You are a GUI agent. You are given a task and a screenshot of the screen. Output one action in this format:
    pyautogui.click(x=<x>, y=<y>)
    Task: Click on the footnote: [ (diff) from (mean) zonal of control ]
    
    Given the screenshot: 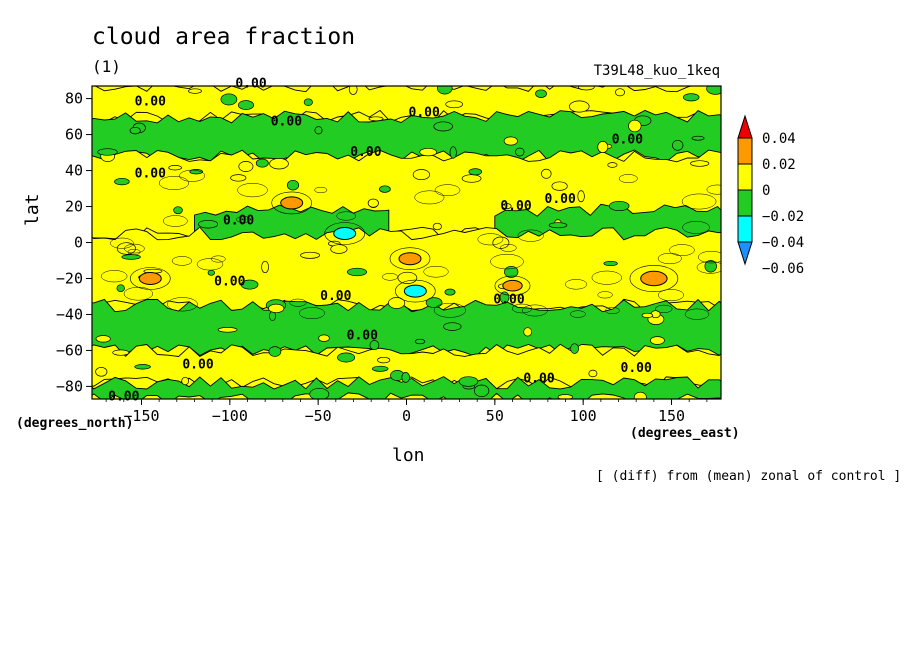 What is the action you would take?
    pyautogui.click(x=749, y=476)
    